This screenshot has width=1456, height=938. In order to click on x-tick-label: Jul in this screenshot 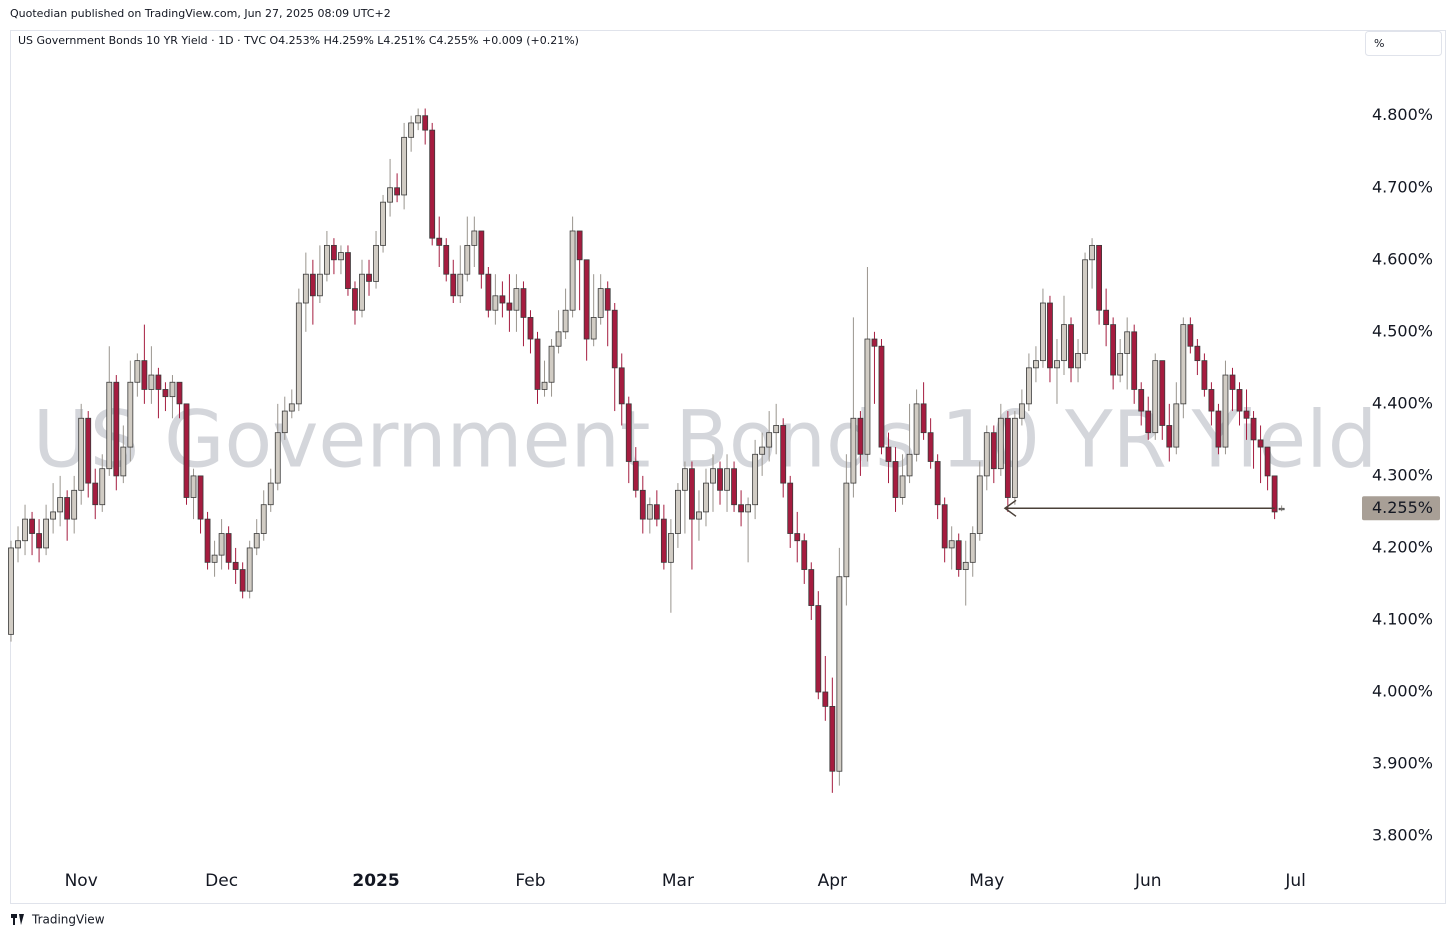, I will do `click(1295, 881)`.